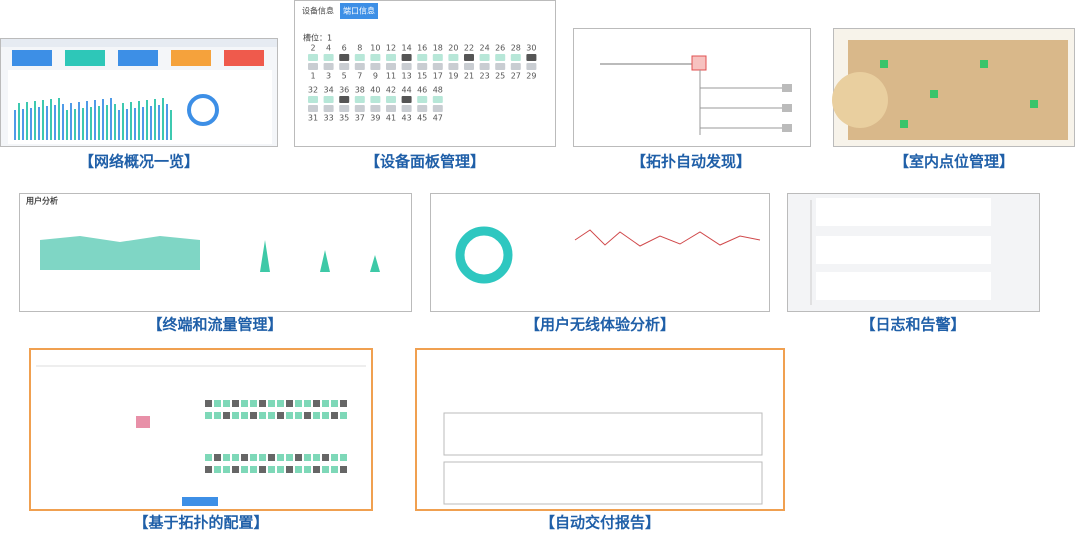  What do you see at coordinates (328, 76) in the screenshot?
I see `port-number: 3` at bounding box center [328, 76].